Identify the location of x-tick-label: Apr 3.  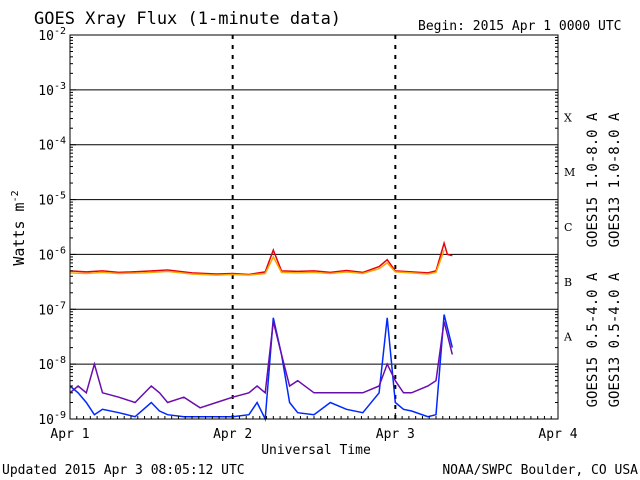
(395, 434).